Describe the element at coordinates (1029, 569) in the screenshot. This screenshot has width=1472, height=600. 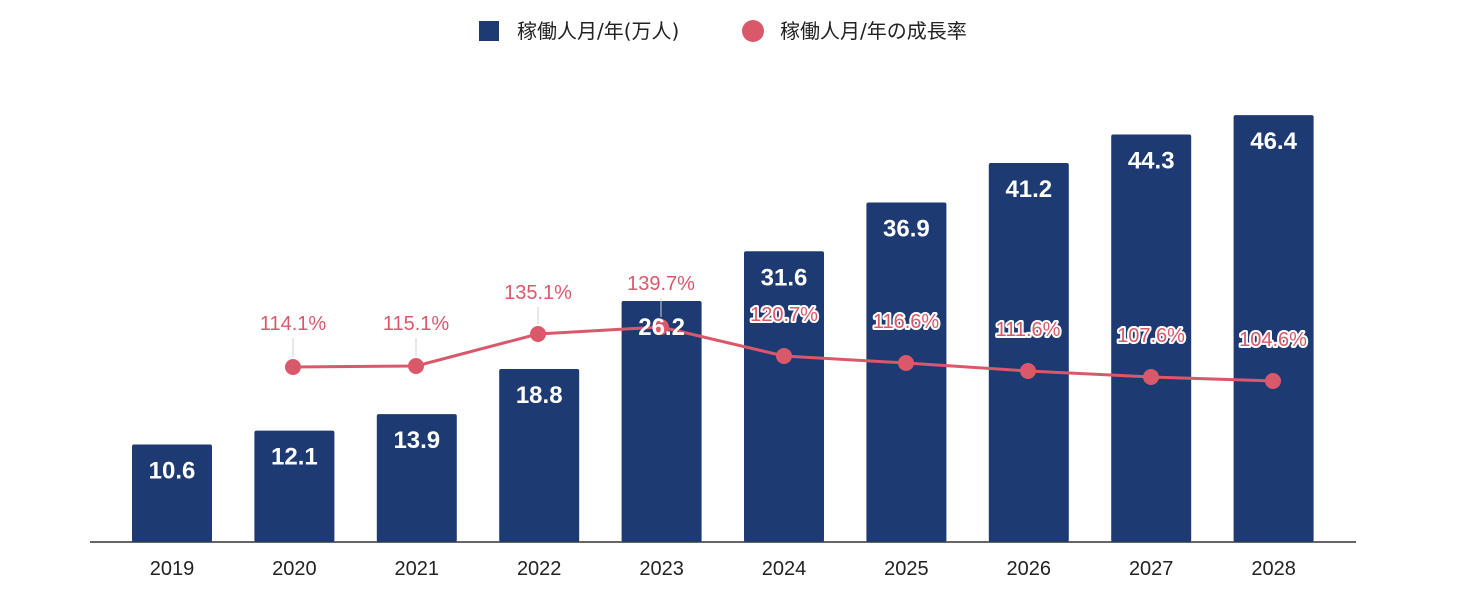
I see `x-tick-label-2026: 2026` at that location.